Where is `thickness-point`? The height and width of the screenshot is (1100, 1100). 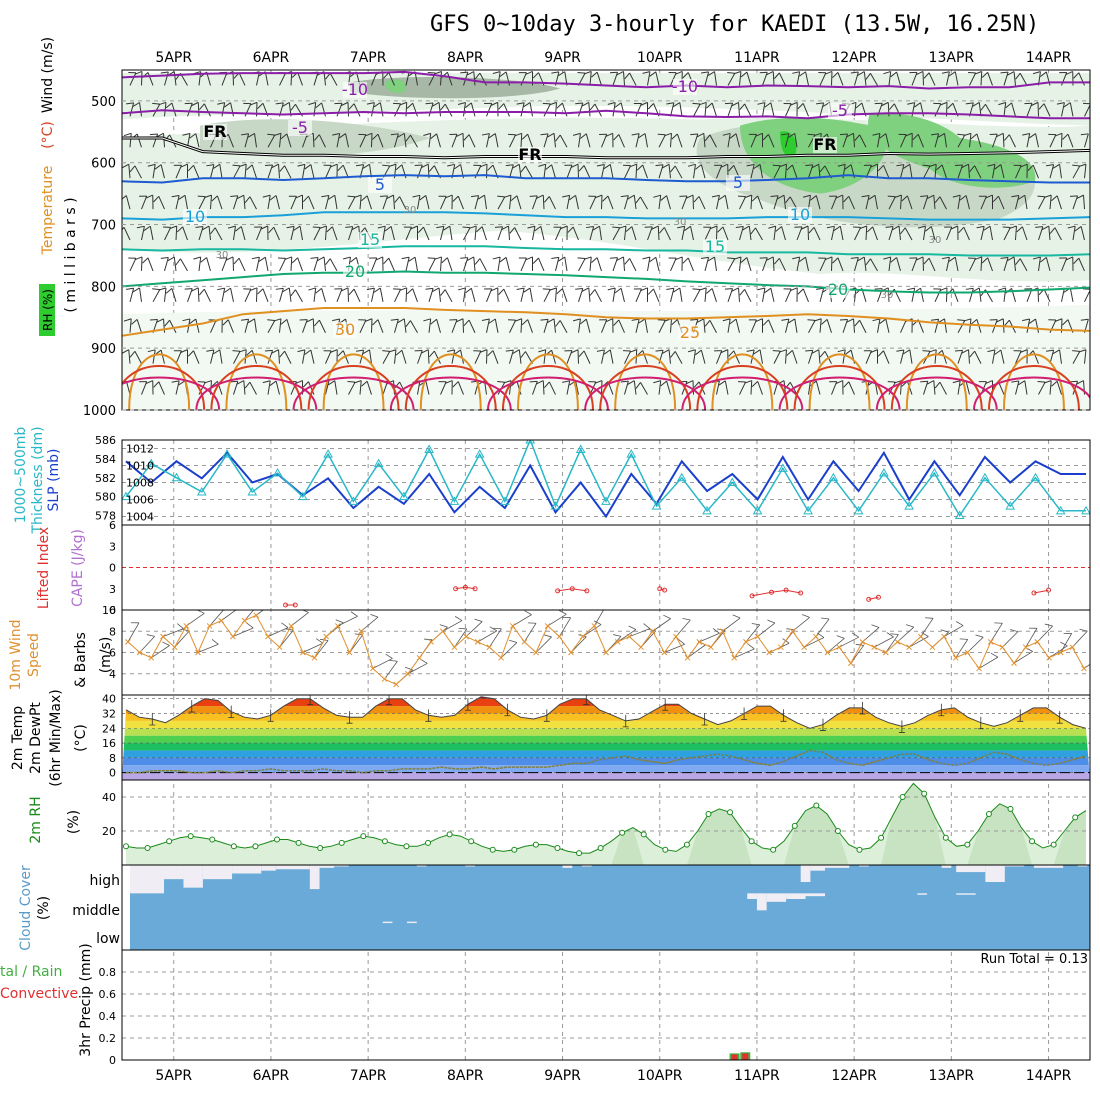
thickness-point is located at coordinates (580, 448).